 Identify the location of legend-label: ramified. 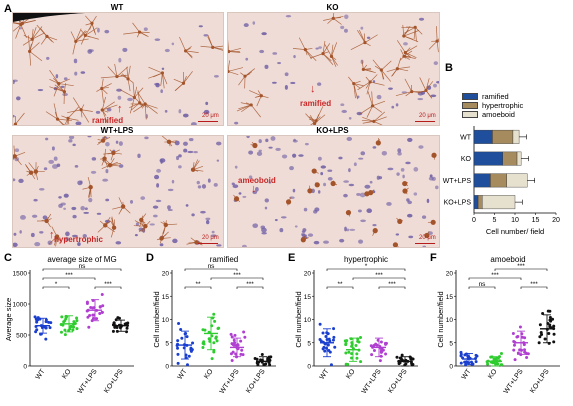
(495, 96).